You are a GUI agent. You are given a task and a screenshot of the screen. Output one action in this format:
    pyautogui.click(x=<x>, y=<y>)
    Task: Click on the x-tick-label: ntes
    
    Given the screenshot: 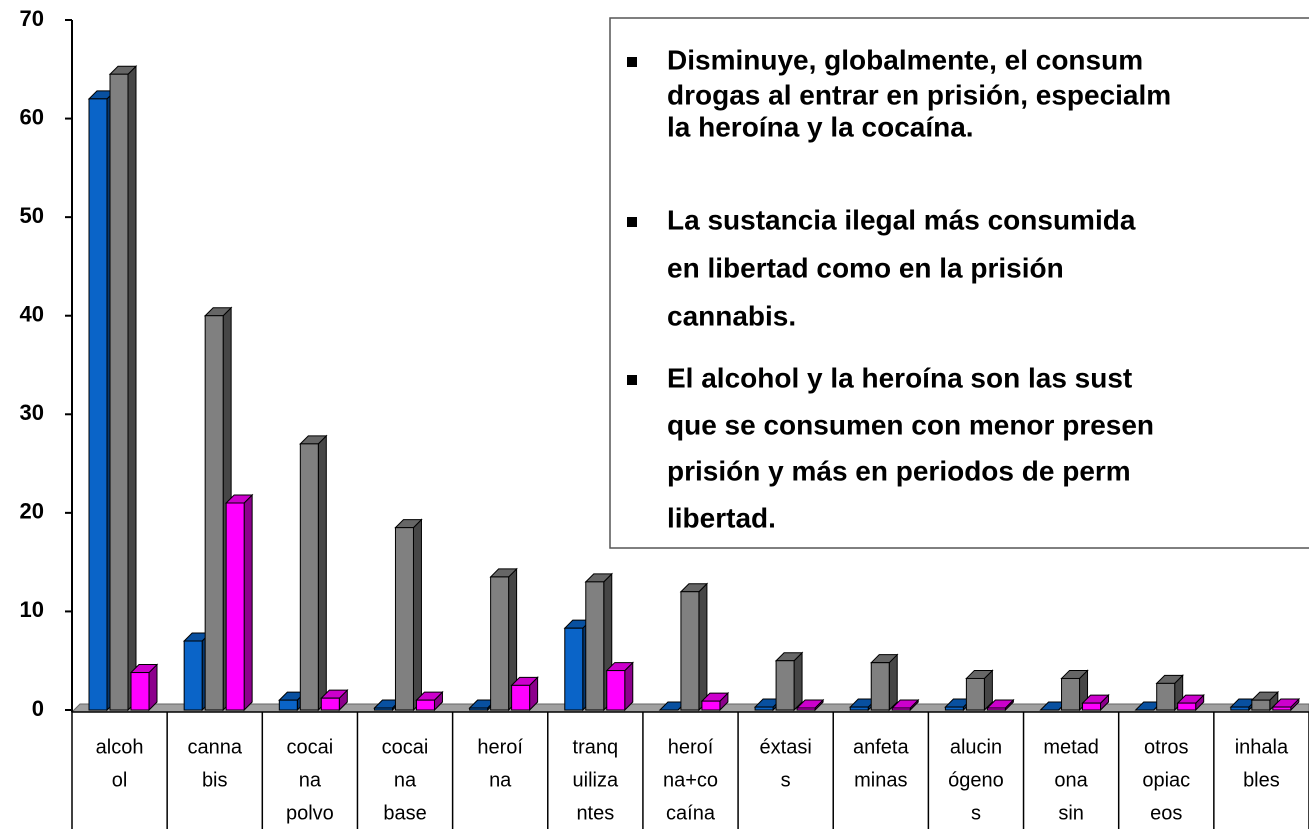 What is the action you would take?
    pyautogui.click(x=595, y=813)
    